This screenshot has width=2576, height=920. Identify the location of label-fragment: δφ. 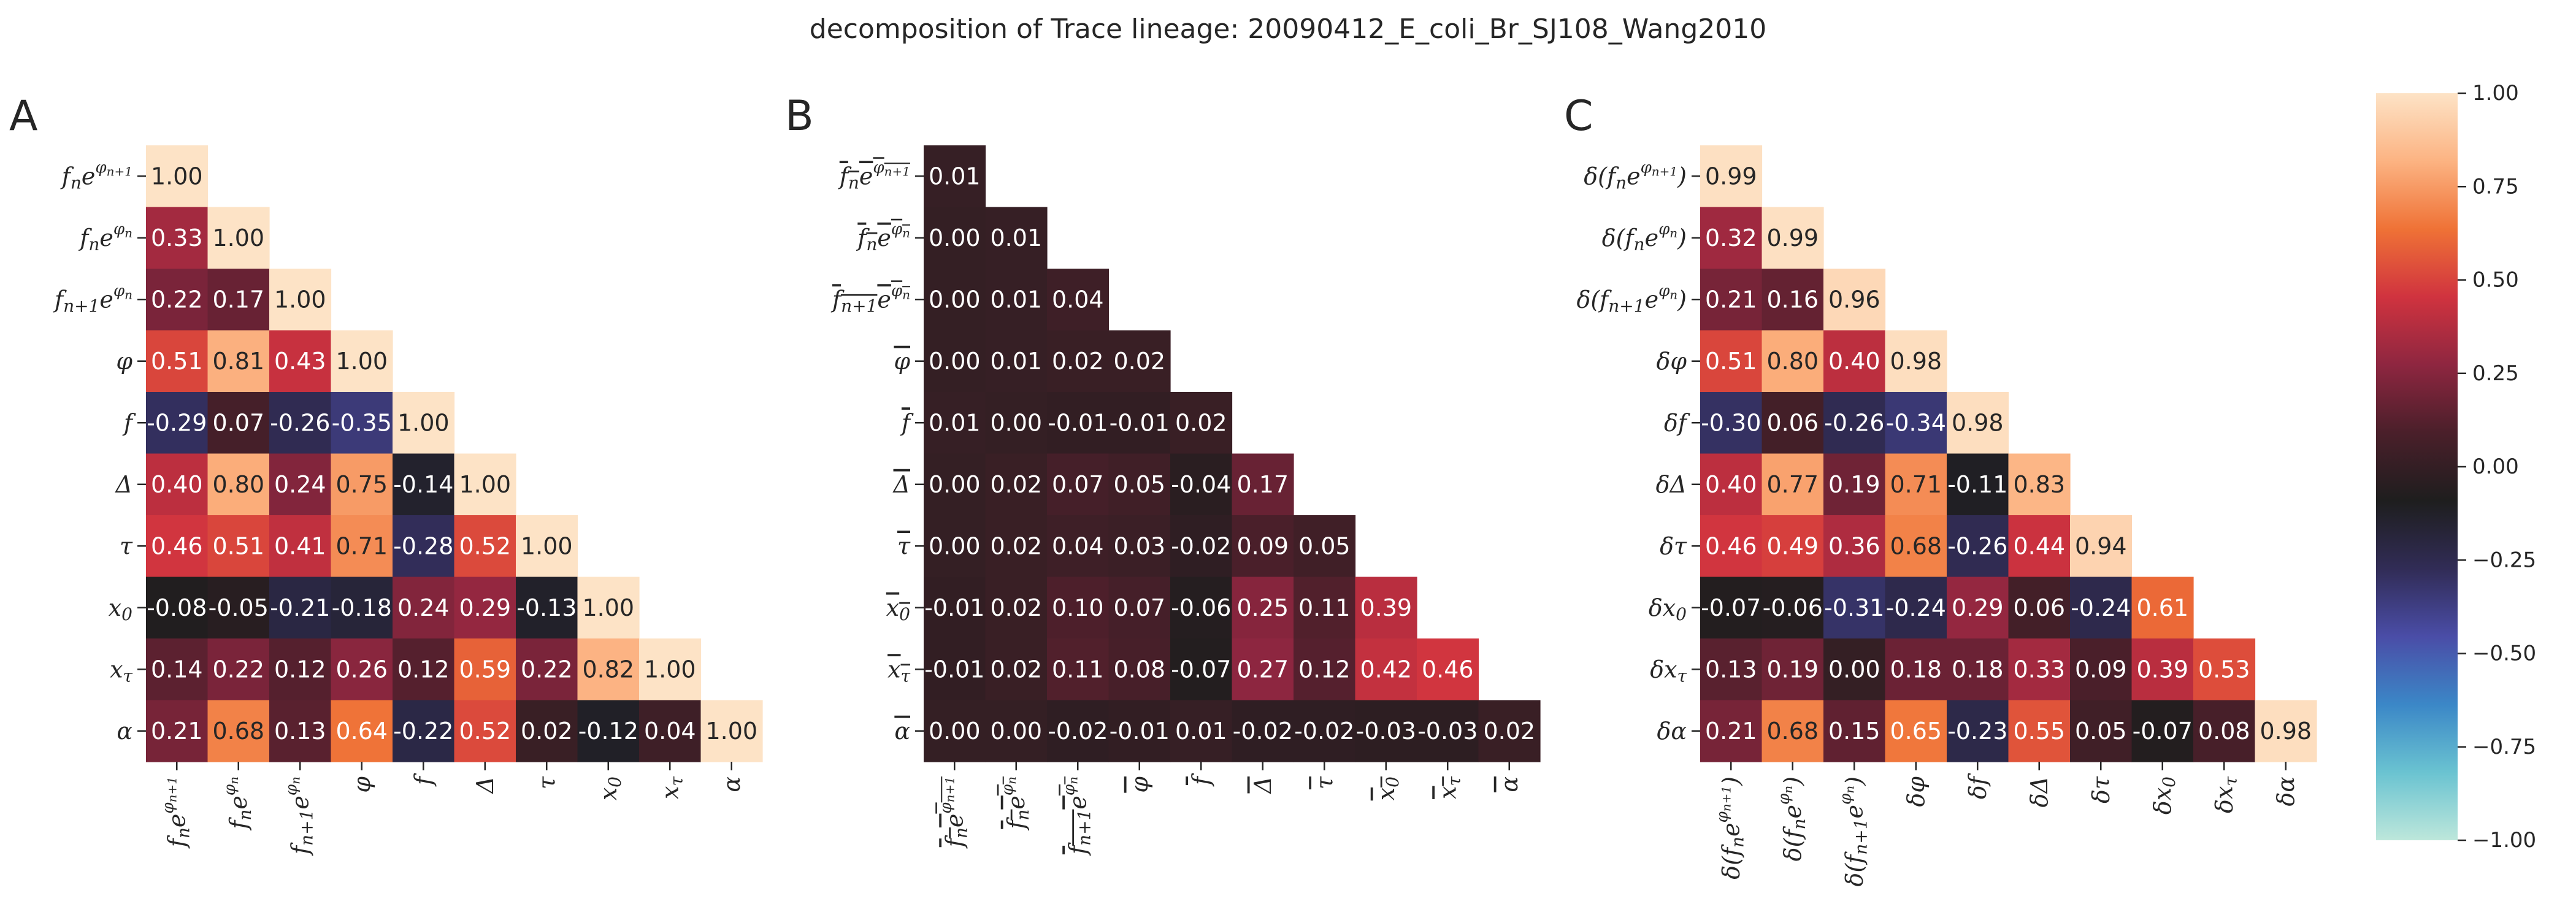
(1916, 791).